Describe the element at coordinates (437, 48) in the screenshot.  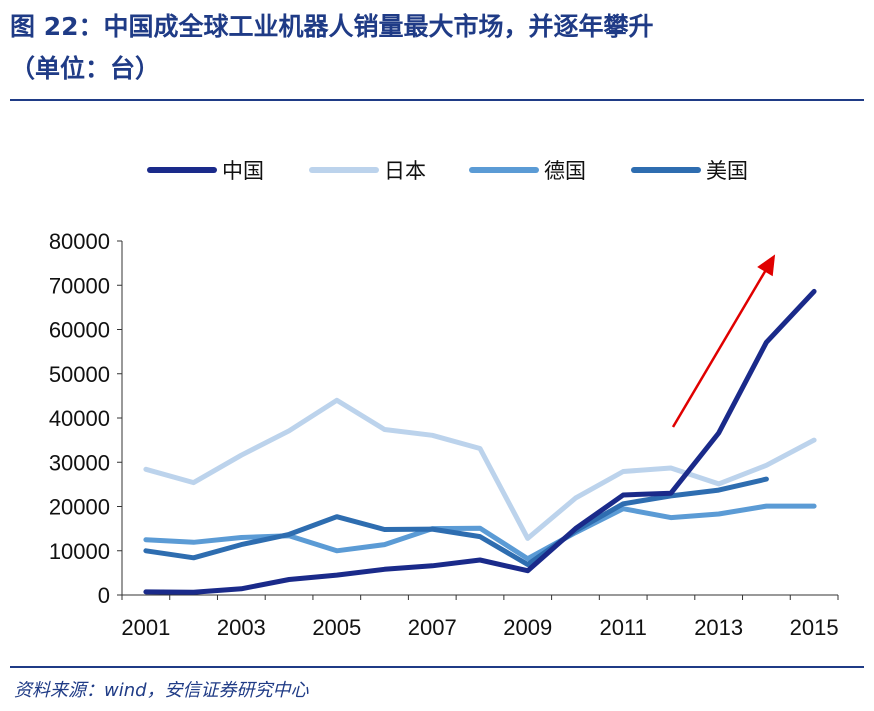
I see `figure-title: 图 22：中国成全球工业机器人销量最大市场，并逐年攀升 （单位：台）` at that location.